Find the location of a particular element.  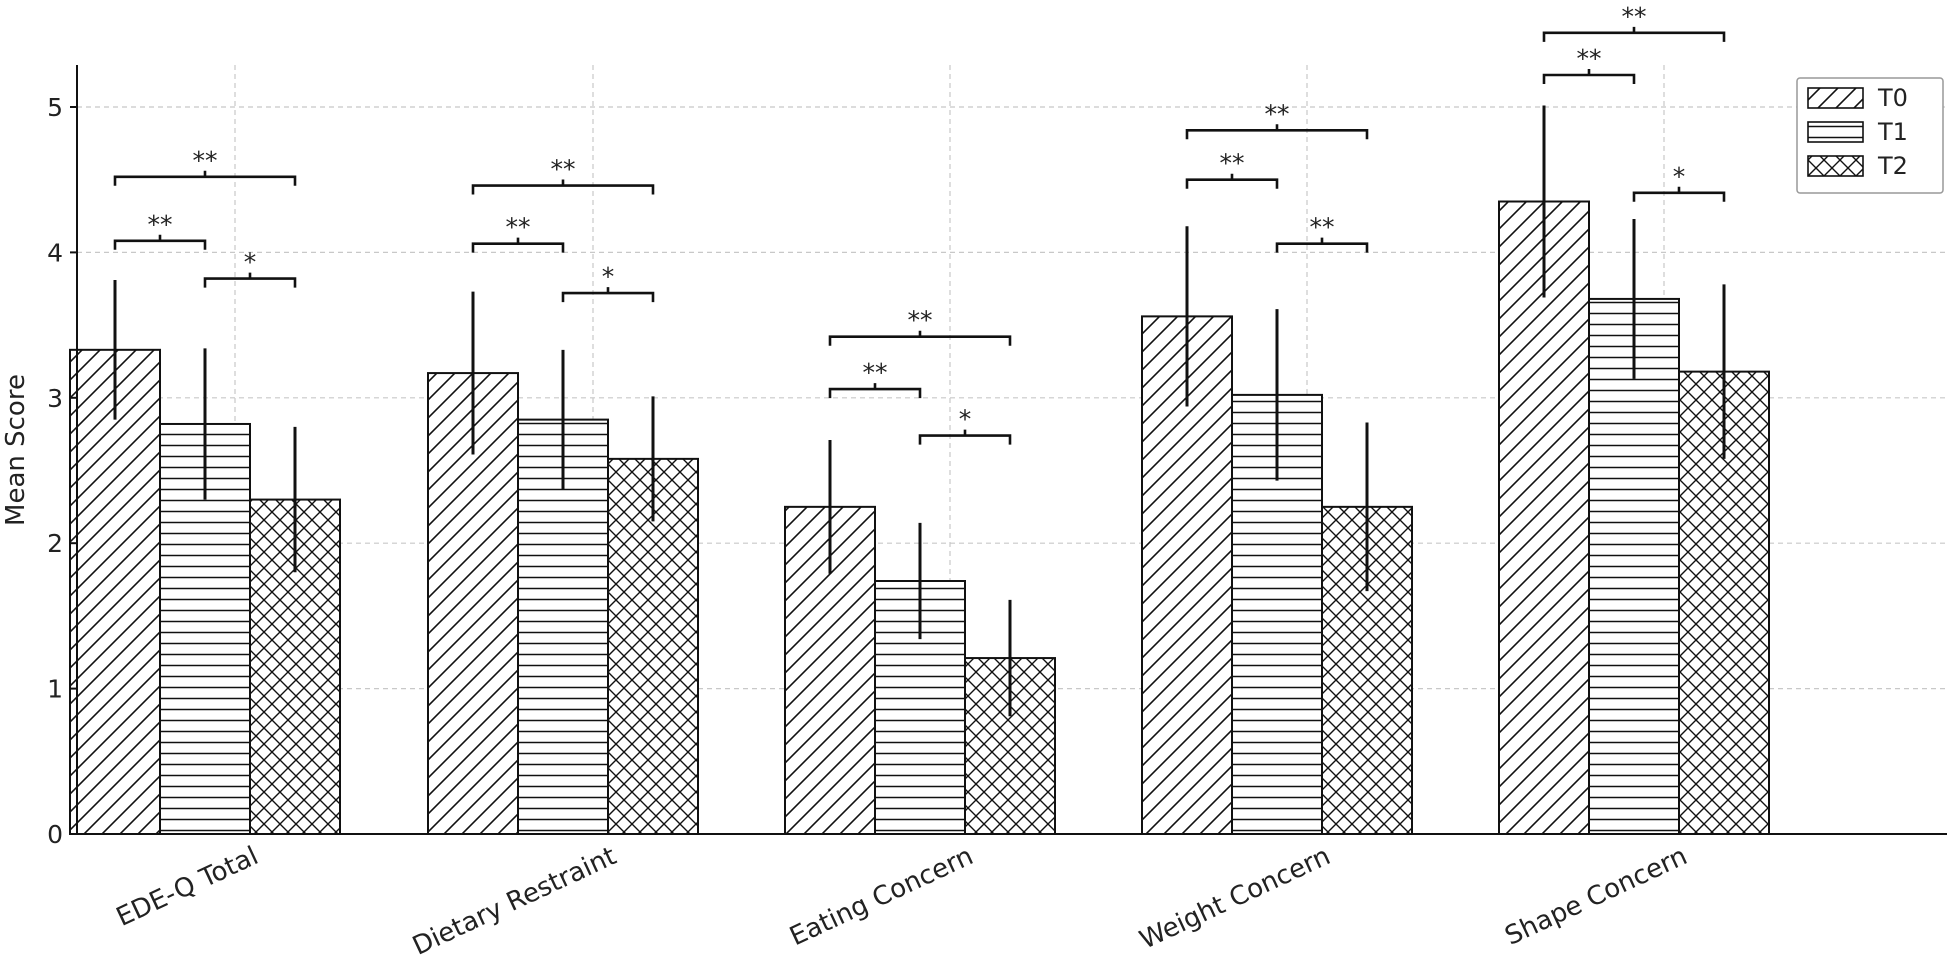

legend-label: T0 is located at coordinates (1892, 98).